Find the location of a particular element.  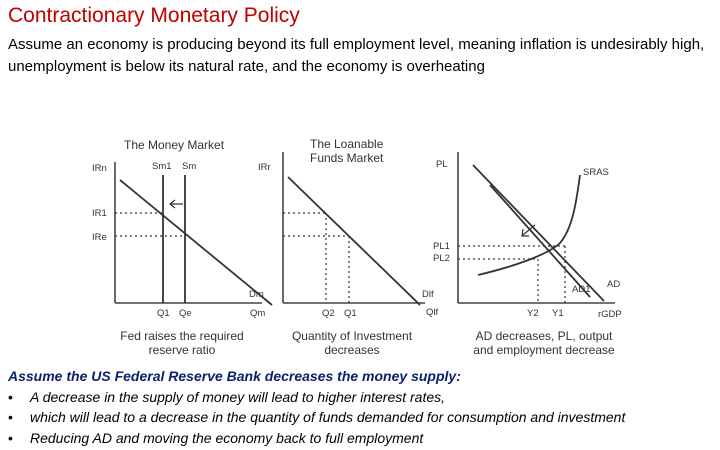

qe-tick-label: Qe is located at coordinates (185, 313).